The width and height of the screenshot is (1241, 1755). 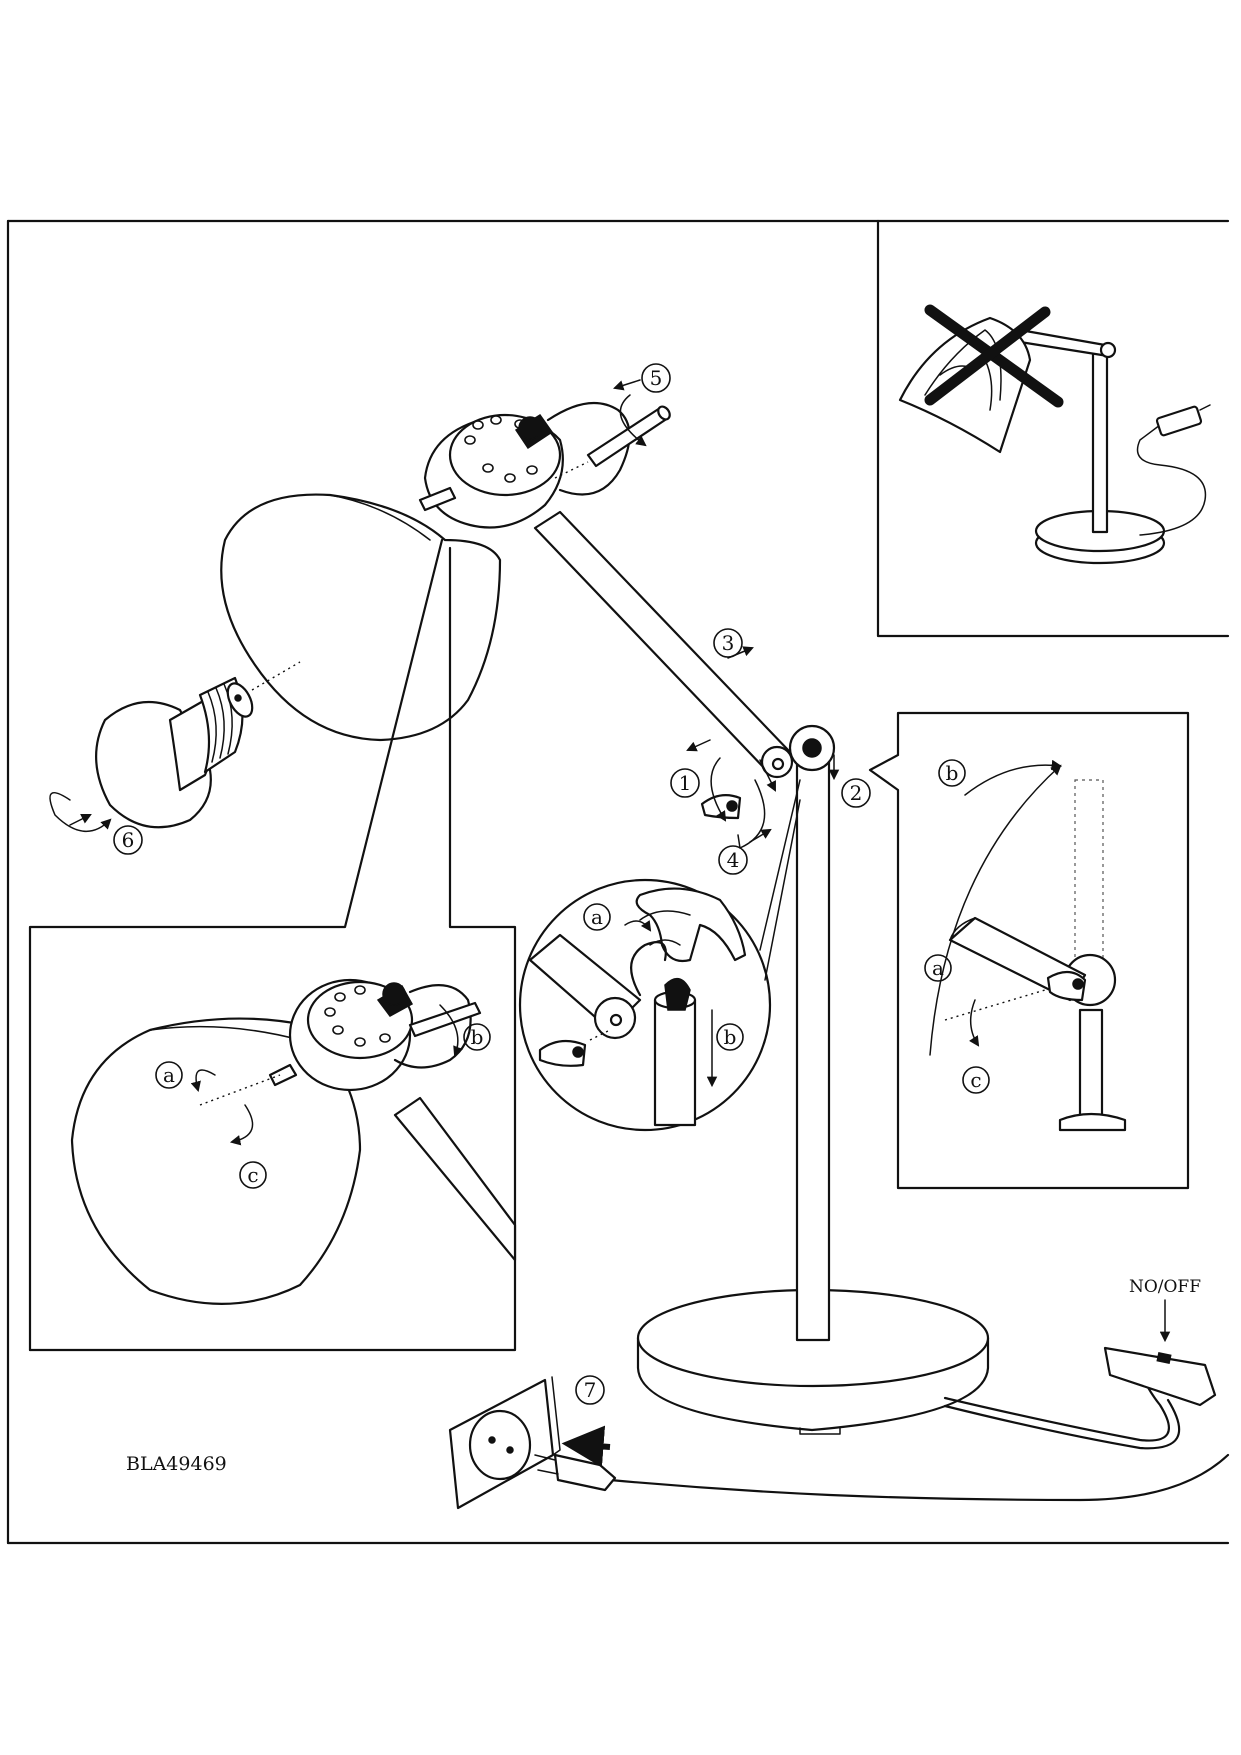 I want to click on step-1-label: 1, so click(x=685, y=783).